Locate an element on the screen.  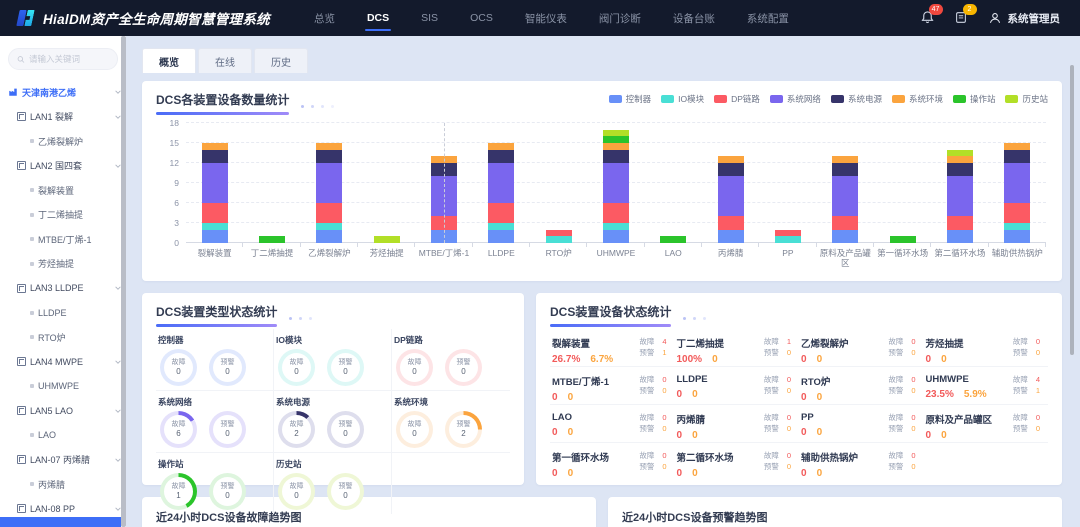
device-status-芳烃抽提: 芳烃抽提 0 0 故障 0 预警 0 is located at coordinates (985, 348).